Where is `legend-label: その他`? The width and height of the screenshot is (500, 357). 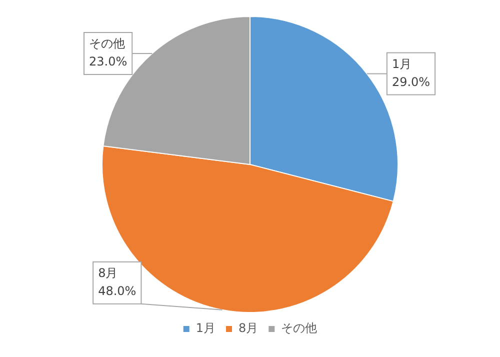
legend-label: その他 is located at coordinates (299, 328).